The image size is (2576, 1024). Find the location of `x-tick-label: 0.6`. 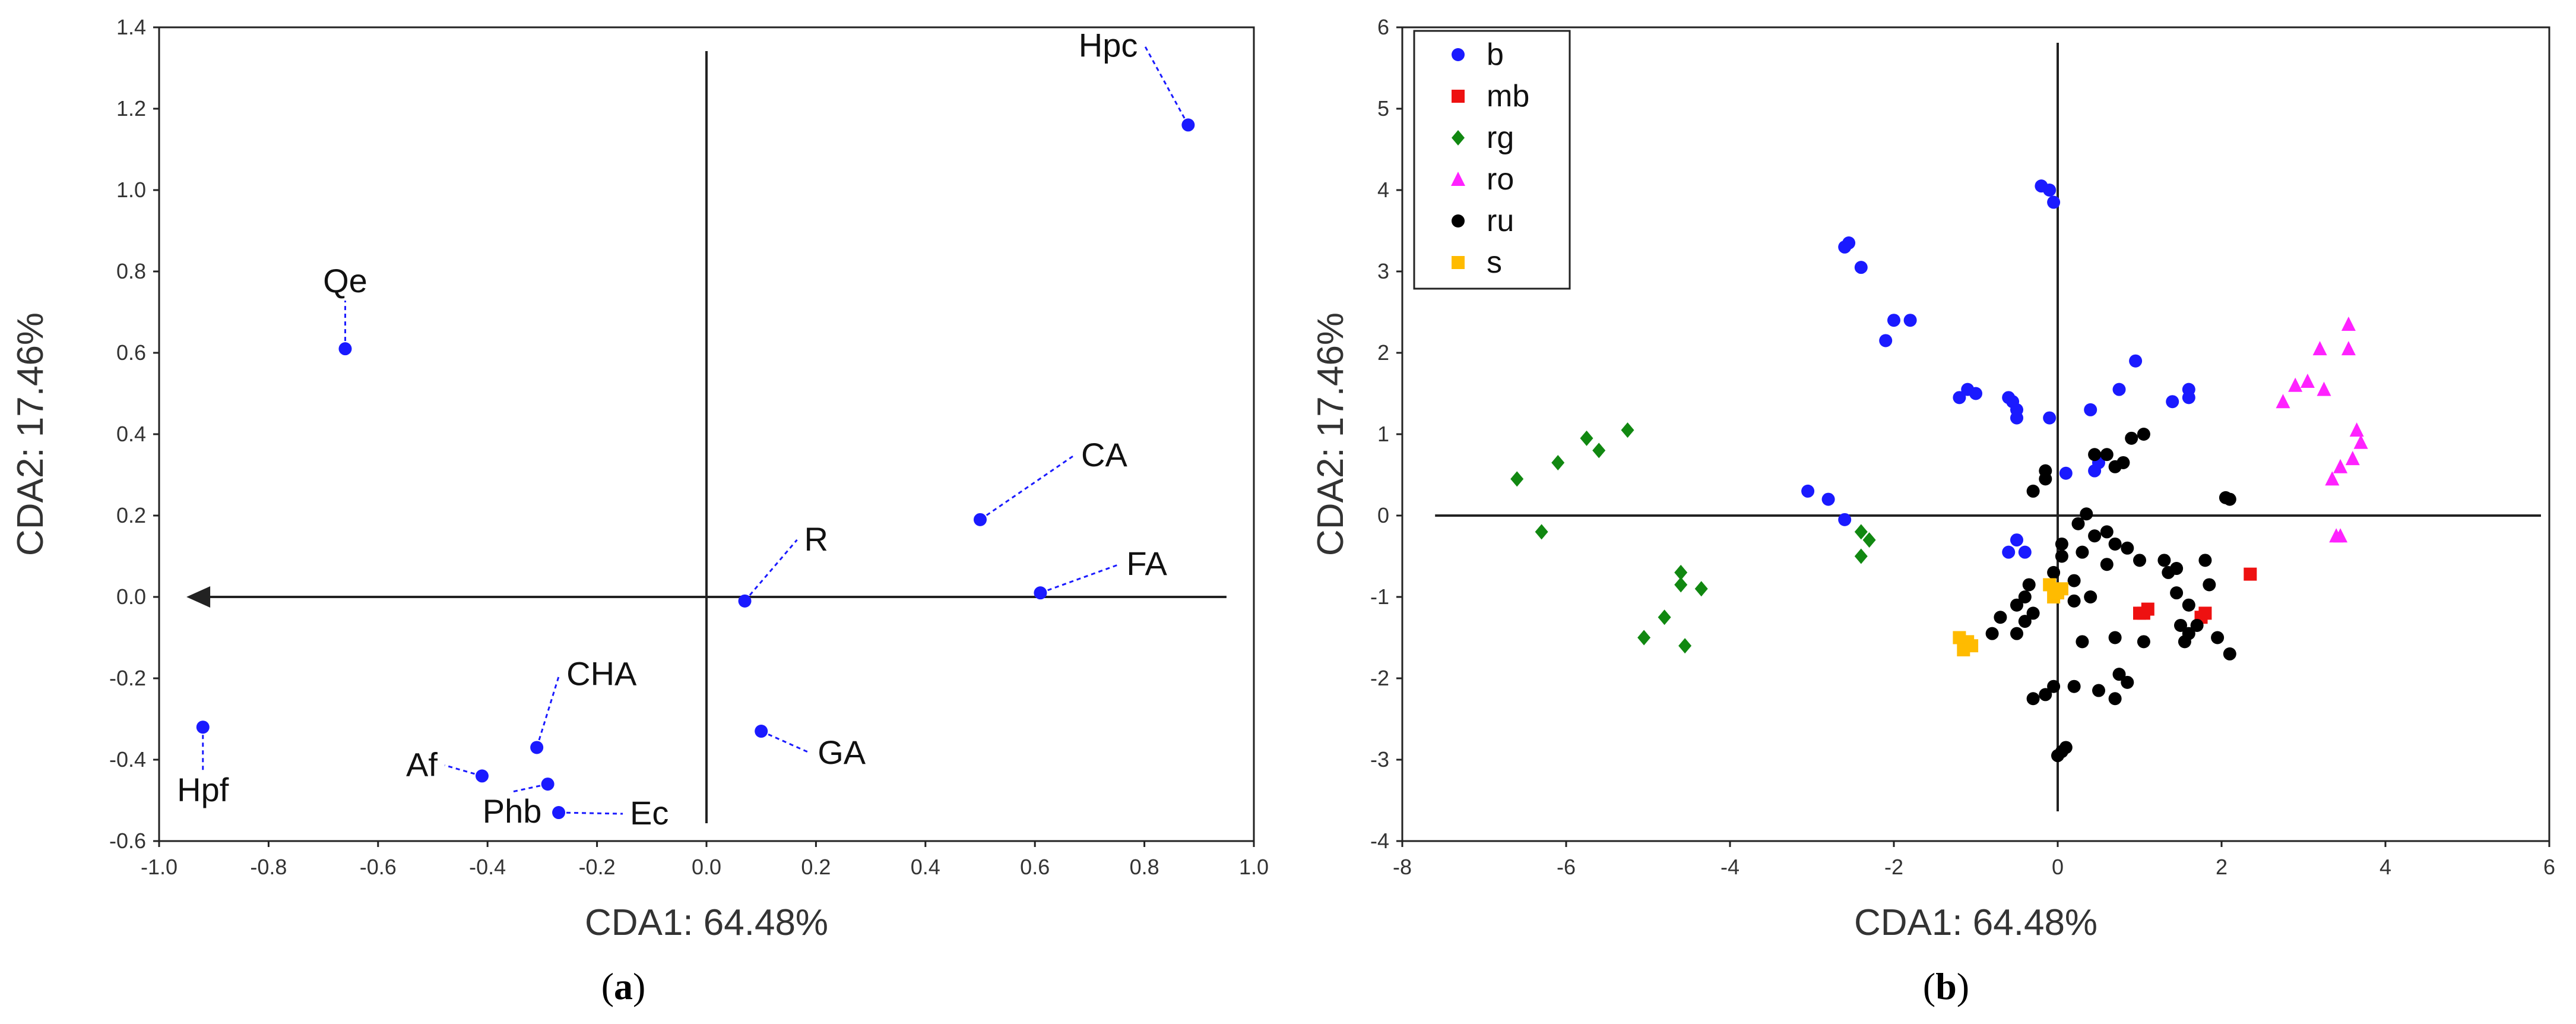

x-tick-label: 0.6 is located at coordinates (1035, 867).